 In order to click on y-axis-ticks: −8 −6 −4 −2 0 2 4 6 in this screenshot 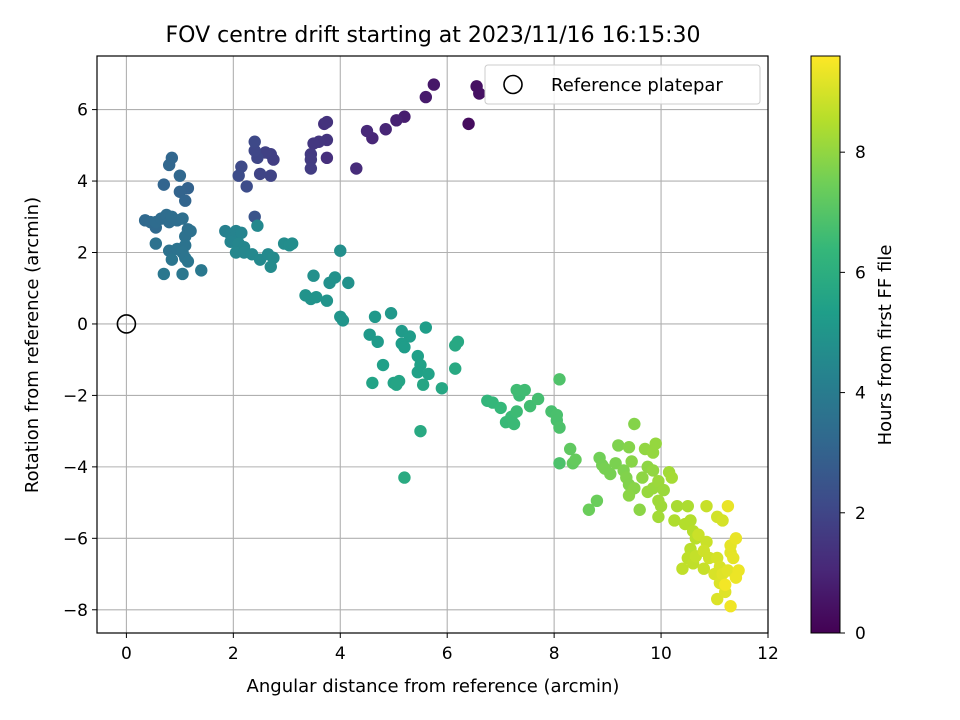, I will do `click(80, 361)`.